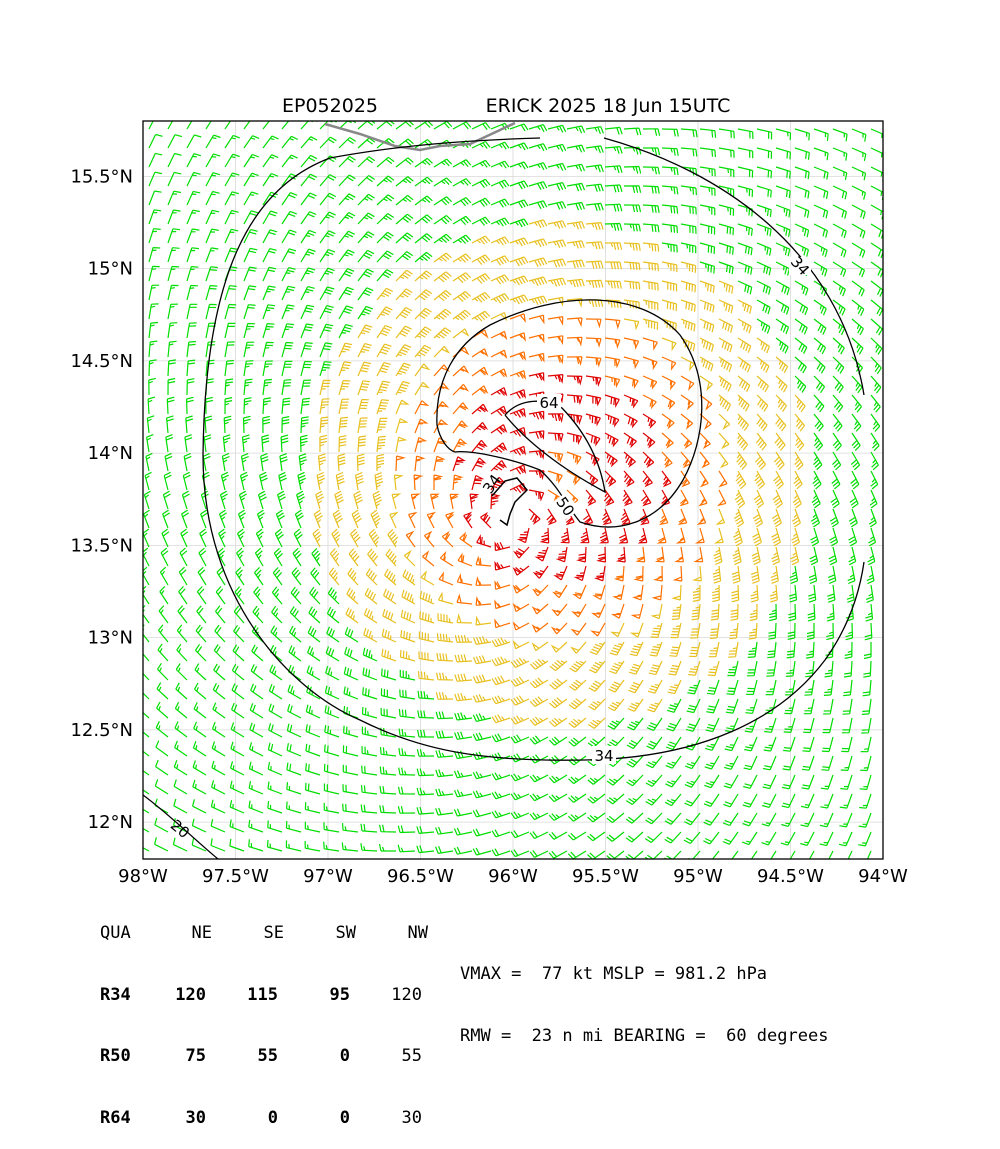  I want to click on r50-nw: 55, so click(411, 1056).